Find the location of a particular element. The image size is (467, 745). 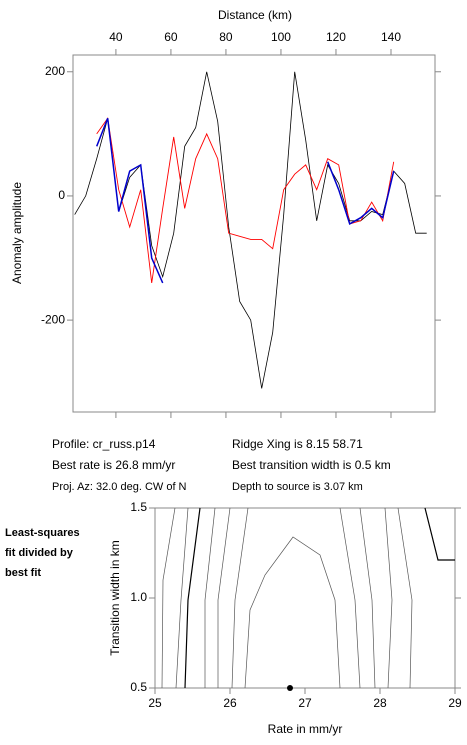

x-tick-label: 140 is located at coordinates (391, 37).